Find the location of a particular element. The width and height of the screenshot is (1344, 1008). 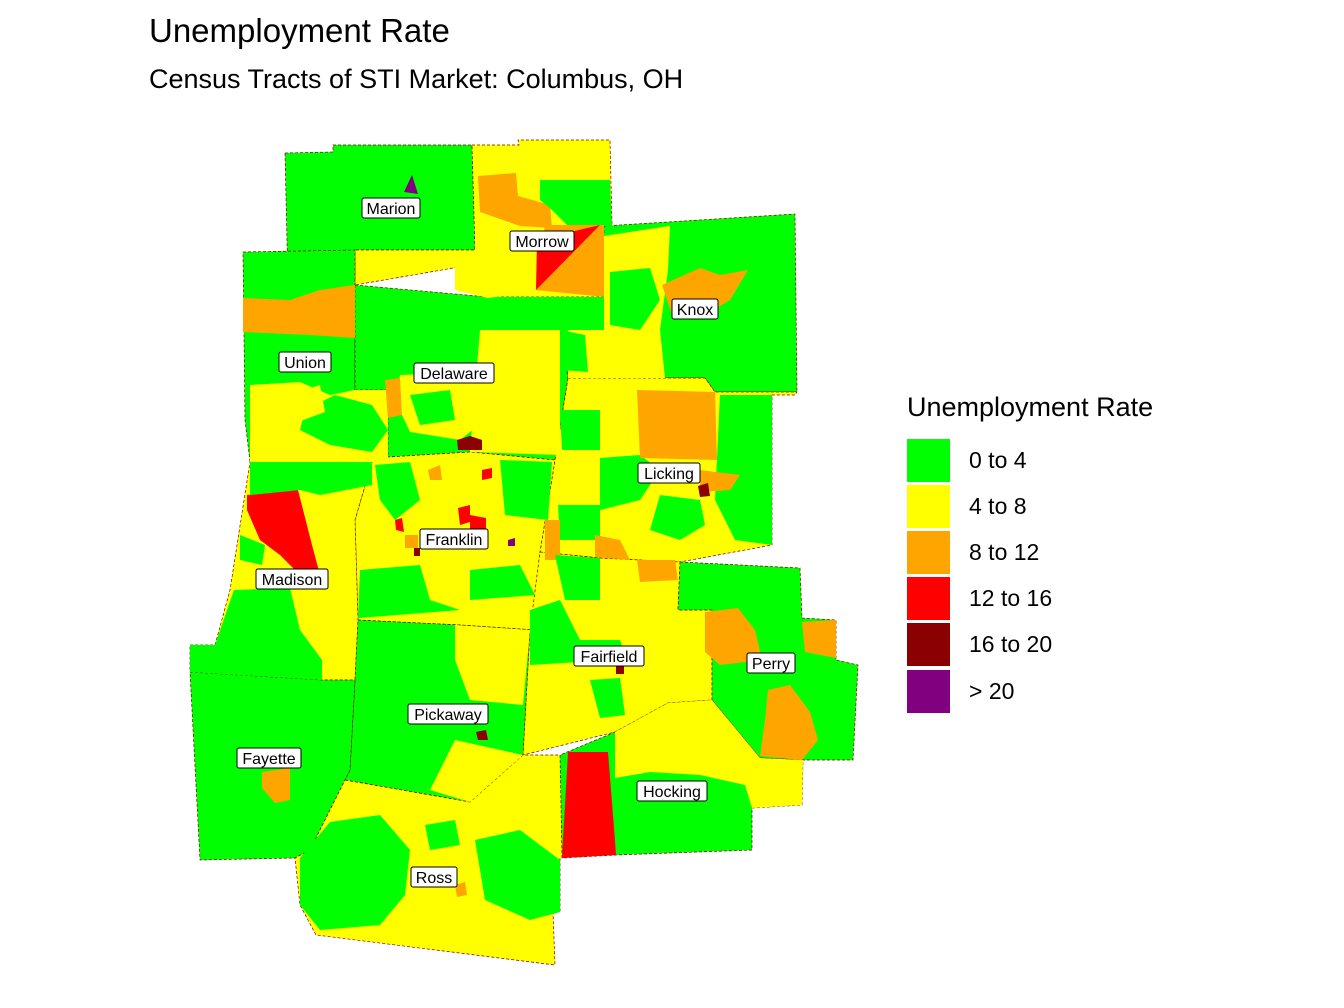

county-label-licking: Licking is located at coordinates (669, 473).